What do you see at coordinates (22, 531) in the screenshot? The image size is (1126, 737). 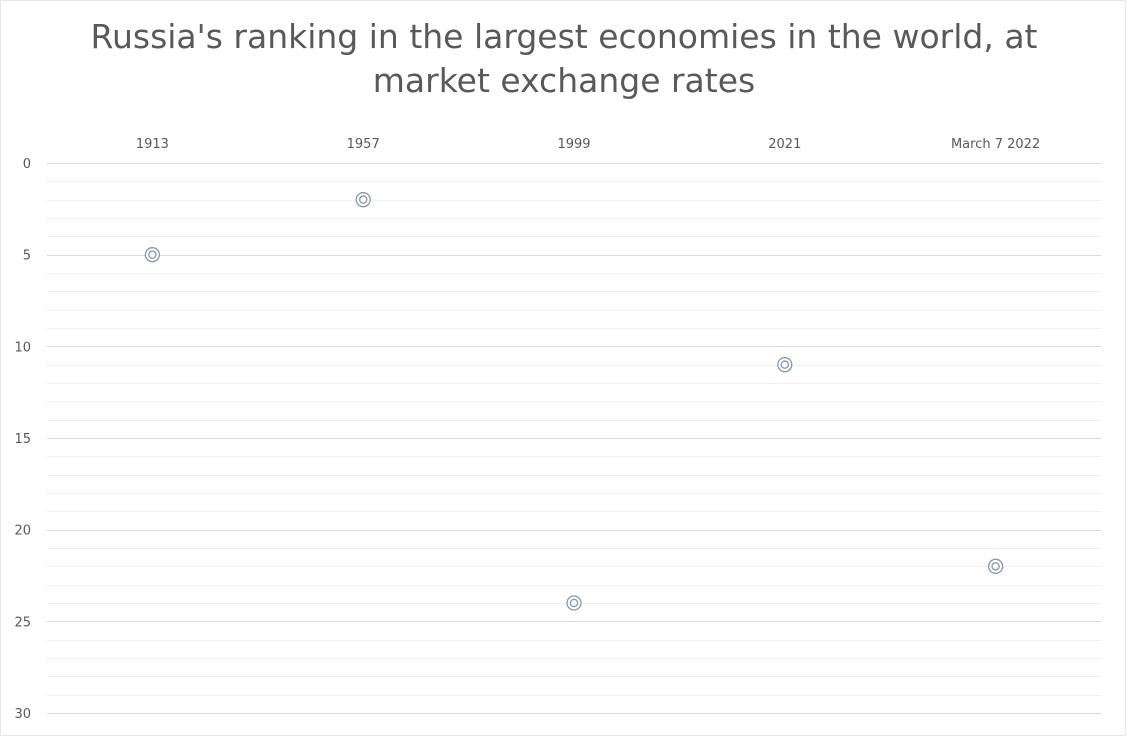 I see `y-tick-label: 20` at bounding box center [22, 531].